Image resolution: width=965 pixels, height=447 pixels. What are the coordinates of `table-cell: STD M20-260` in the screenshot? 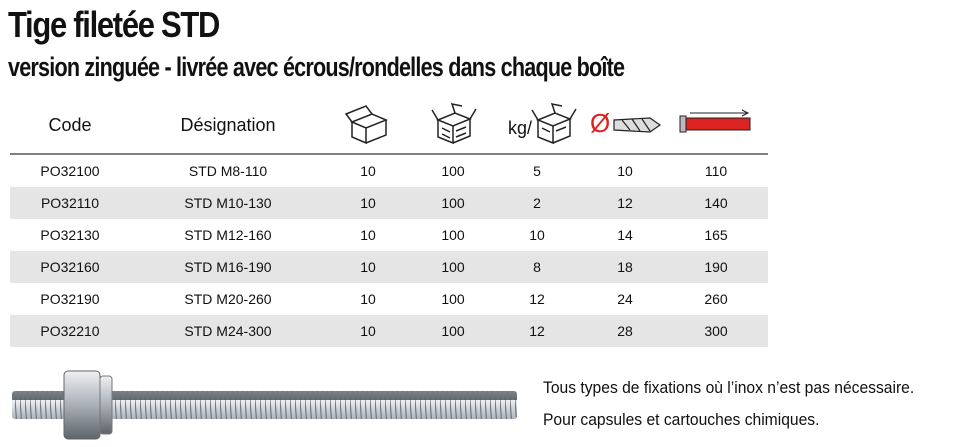 It's located at (228, 299).